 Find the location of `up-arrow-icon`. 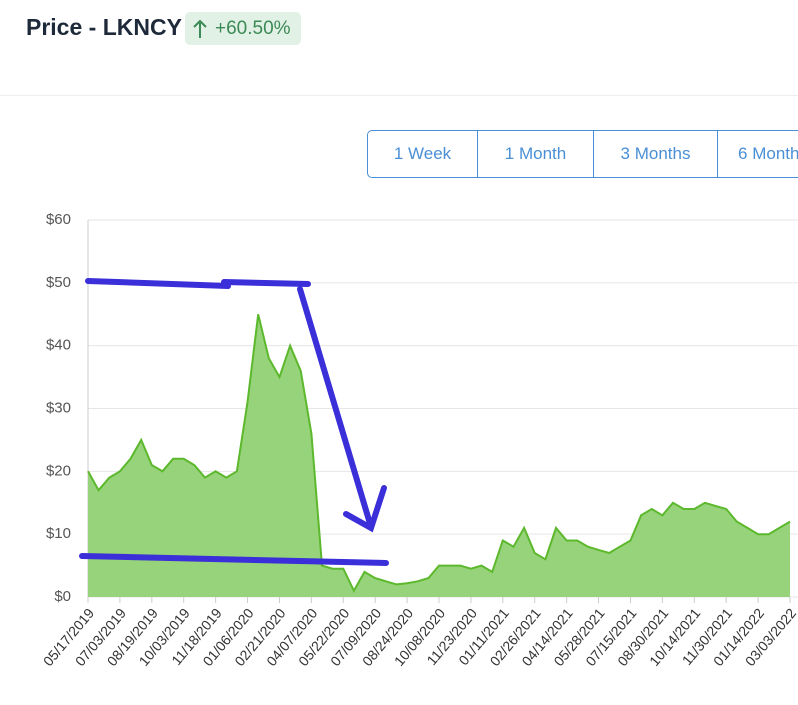

up-arrow-icon is located at coordinates (200, 28).